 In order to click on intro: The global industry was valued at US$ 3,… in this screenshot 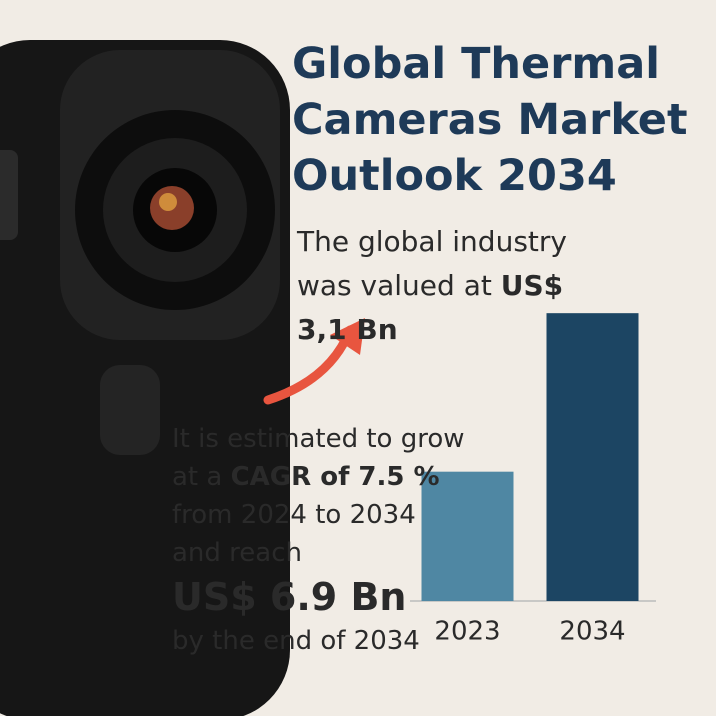, I will do `click(457, 286)`.